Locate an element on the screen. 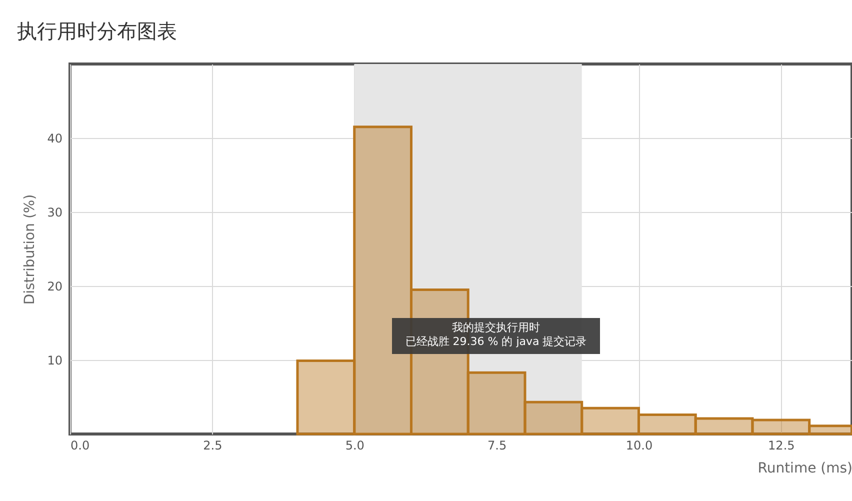 The height and width of the screenshot is (501, 852). x-tick-label: 2.5 is located at coordinates (212, 445).